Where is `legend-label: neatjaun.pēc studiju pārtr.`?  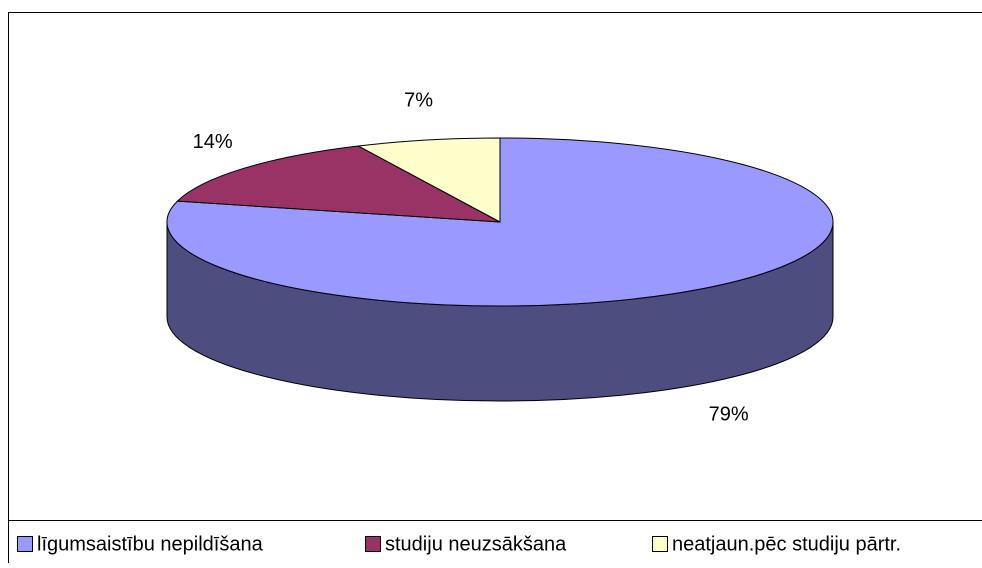 legend-label: neatjaun.pēc studiju pārtr. is located at coordinates (786, 544).